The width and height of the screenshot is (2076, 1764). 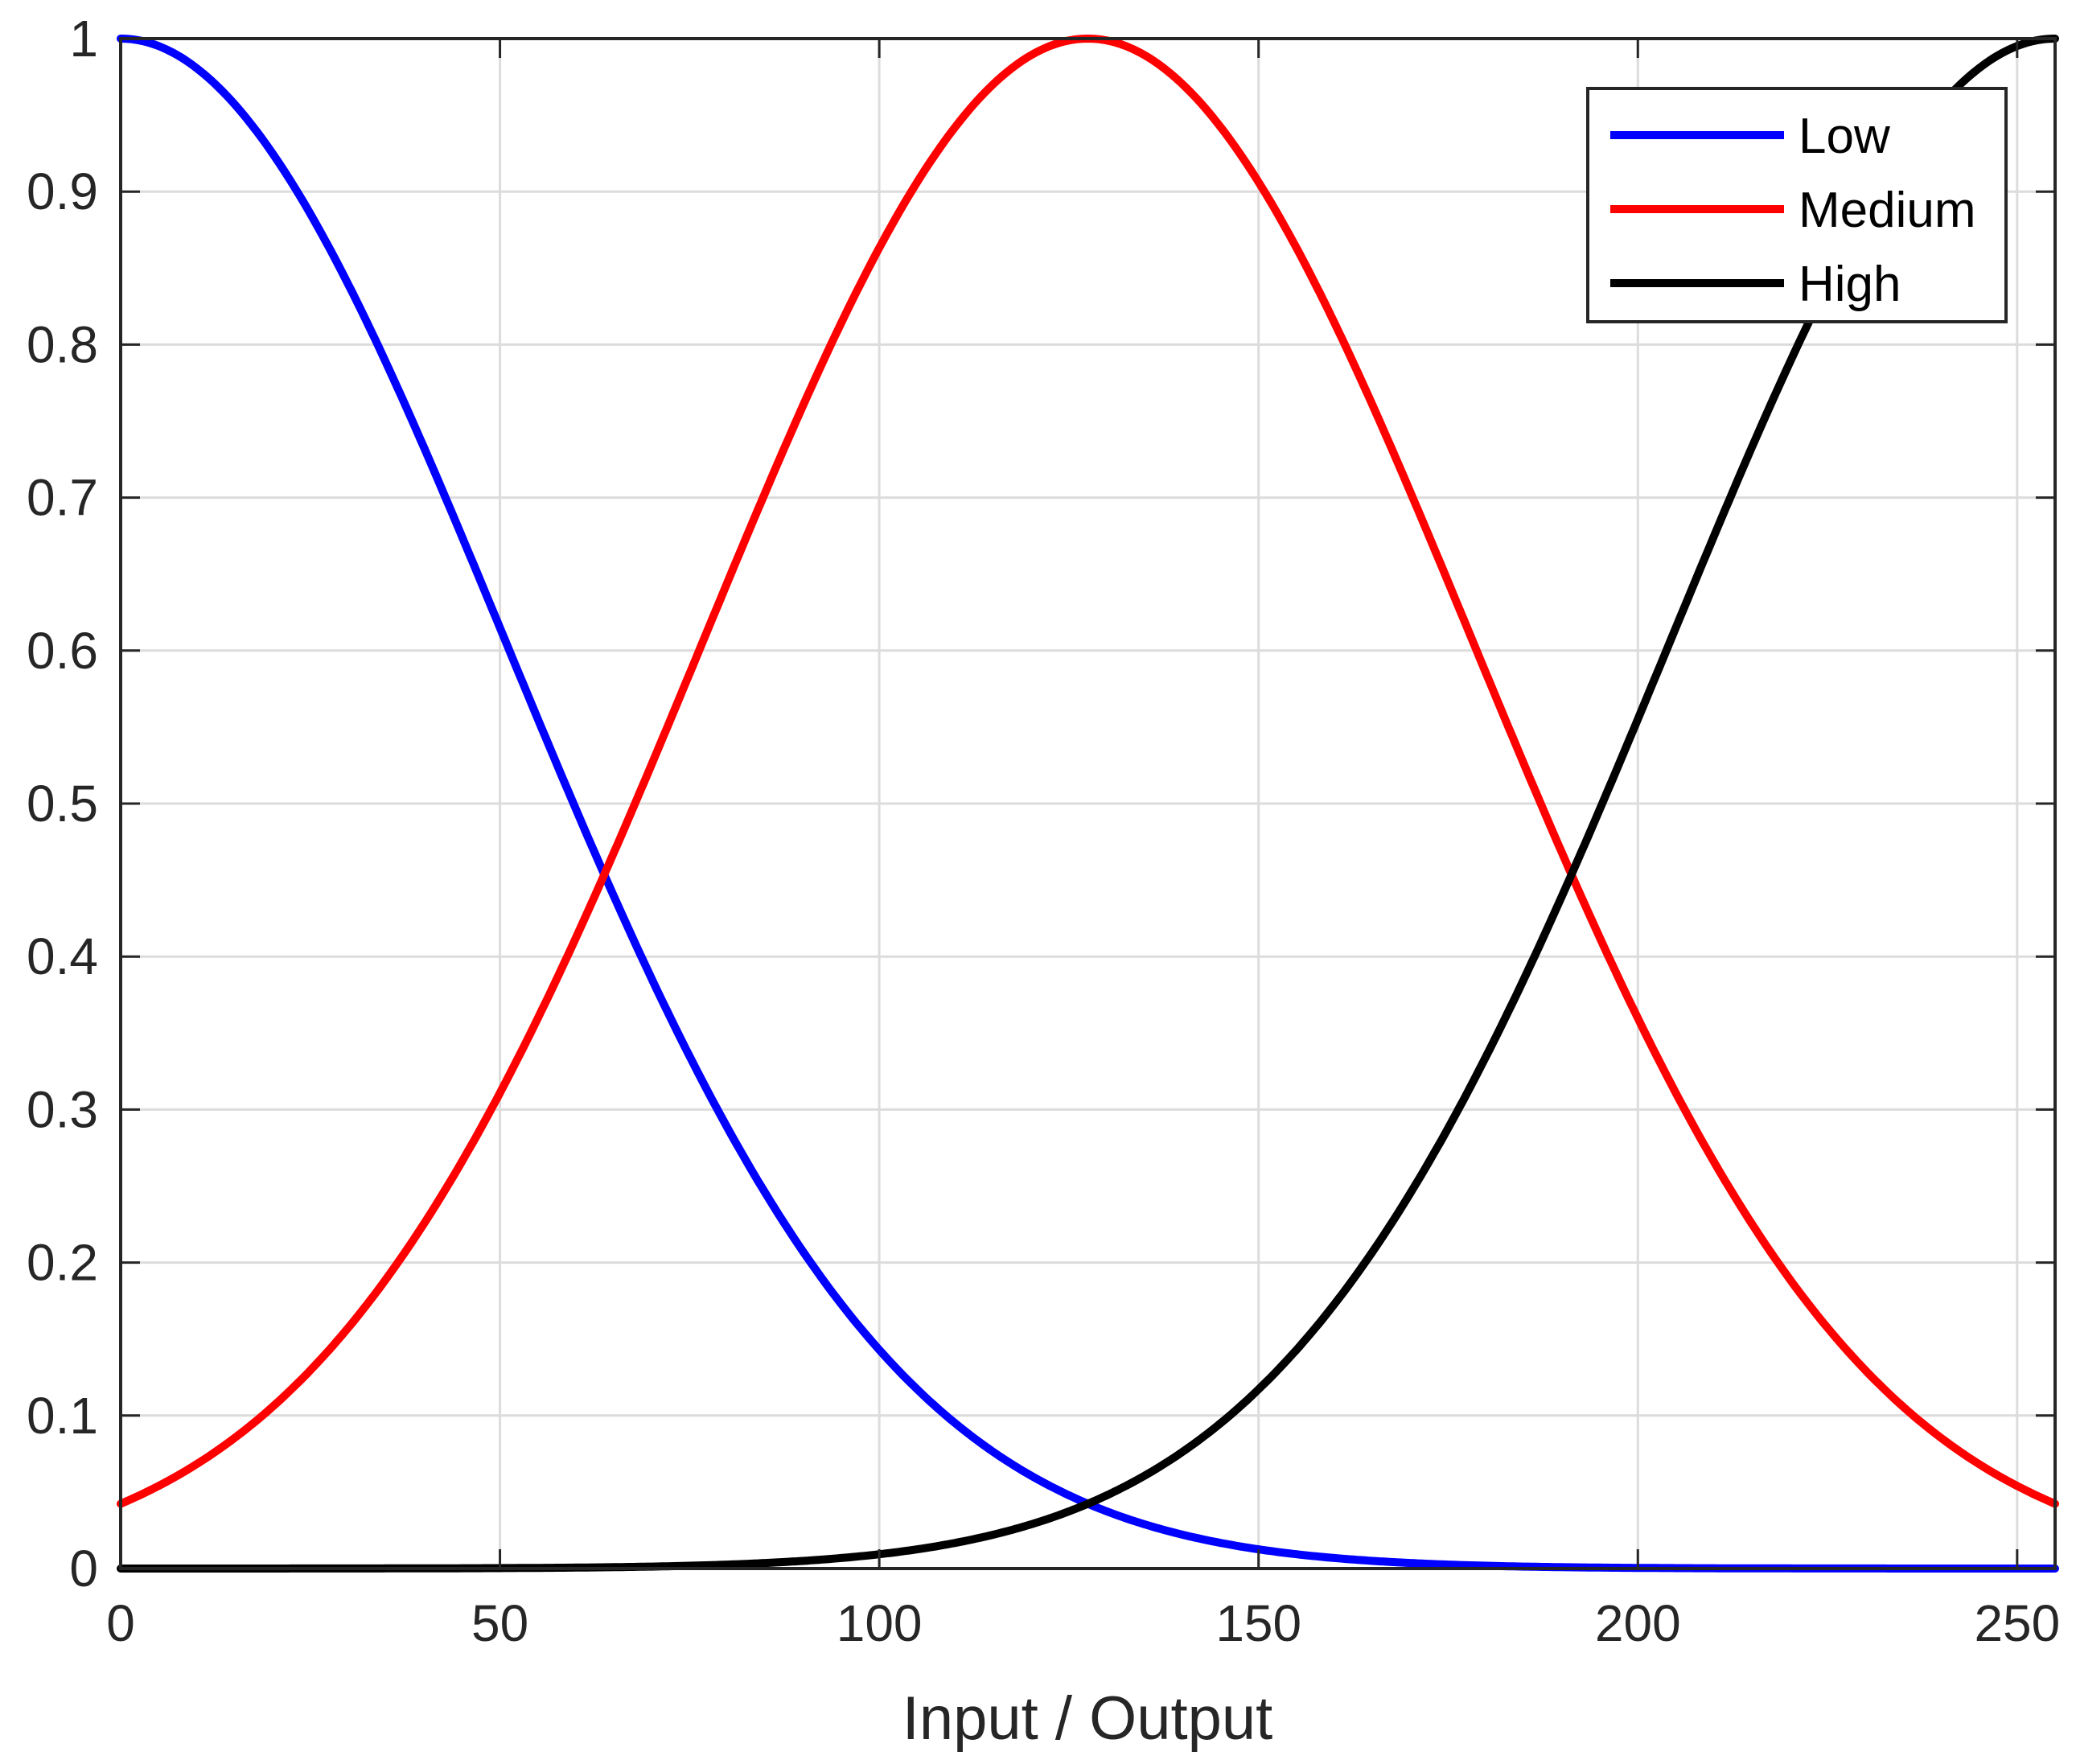 I want to click on y-tick-label: 0.5, so click(x=62, y=804).